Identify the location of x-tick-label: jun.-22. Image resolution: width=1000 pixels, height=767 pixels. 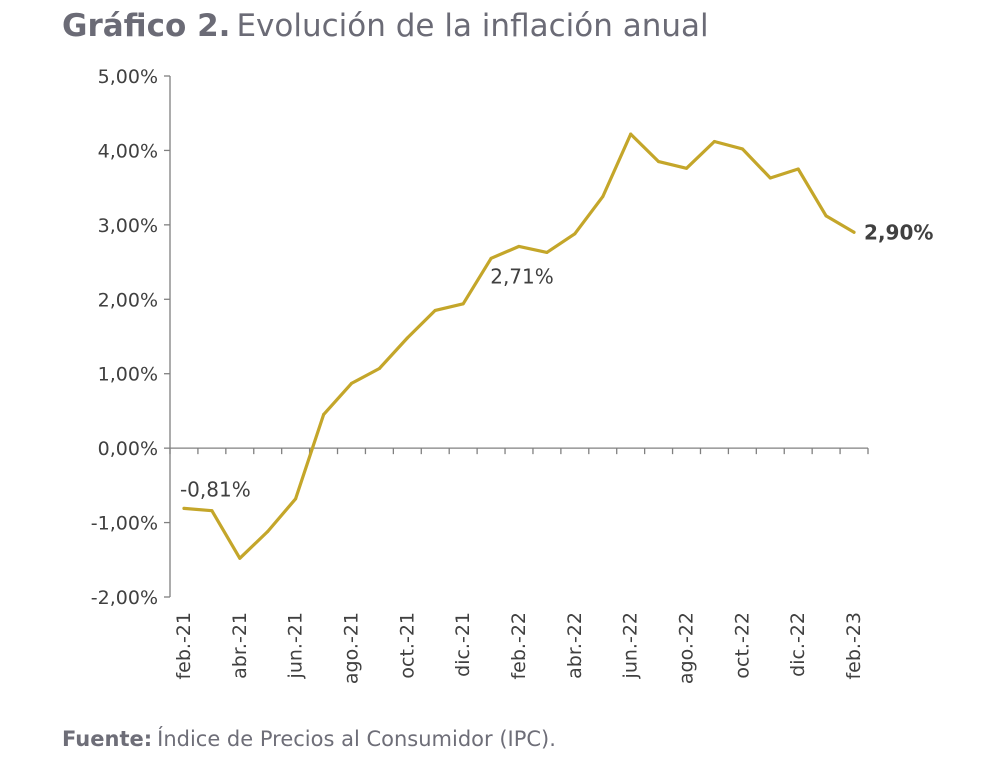
(631, 645).